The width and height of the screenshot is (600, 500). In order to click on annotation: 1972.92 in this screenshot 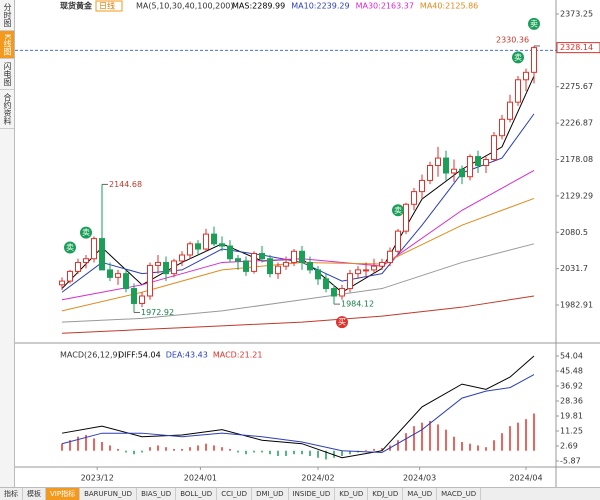, I will do `click(157, 312)`.